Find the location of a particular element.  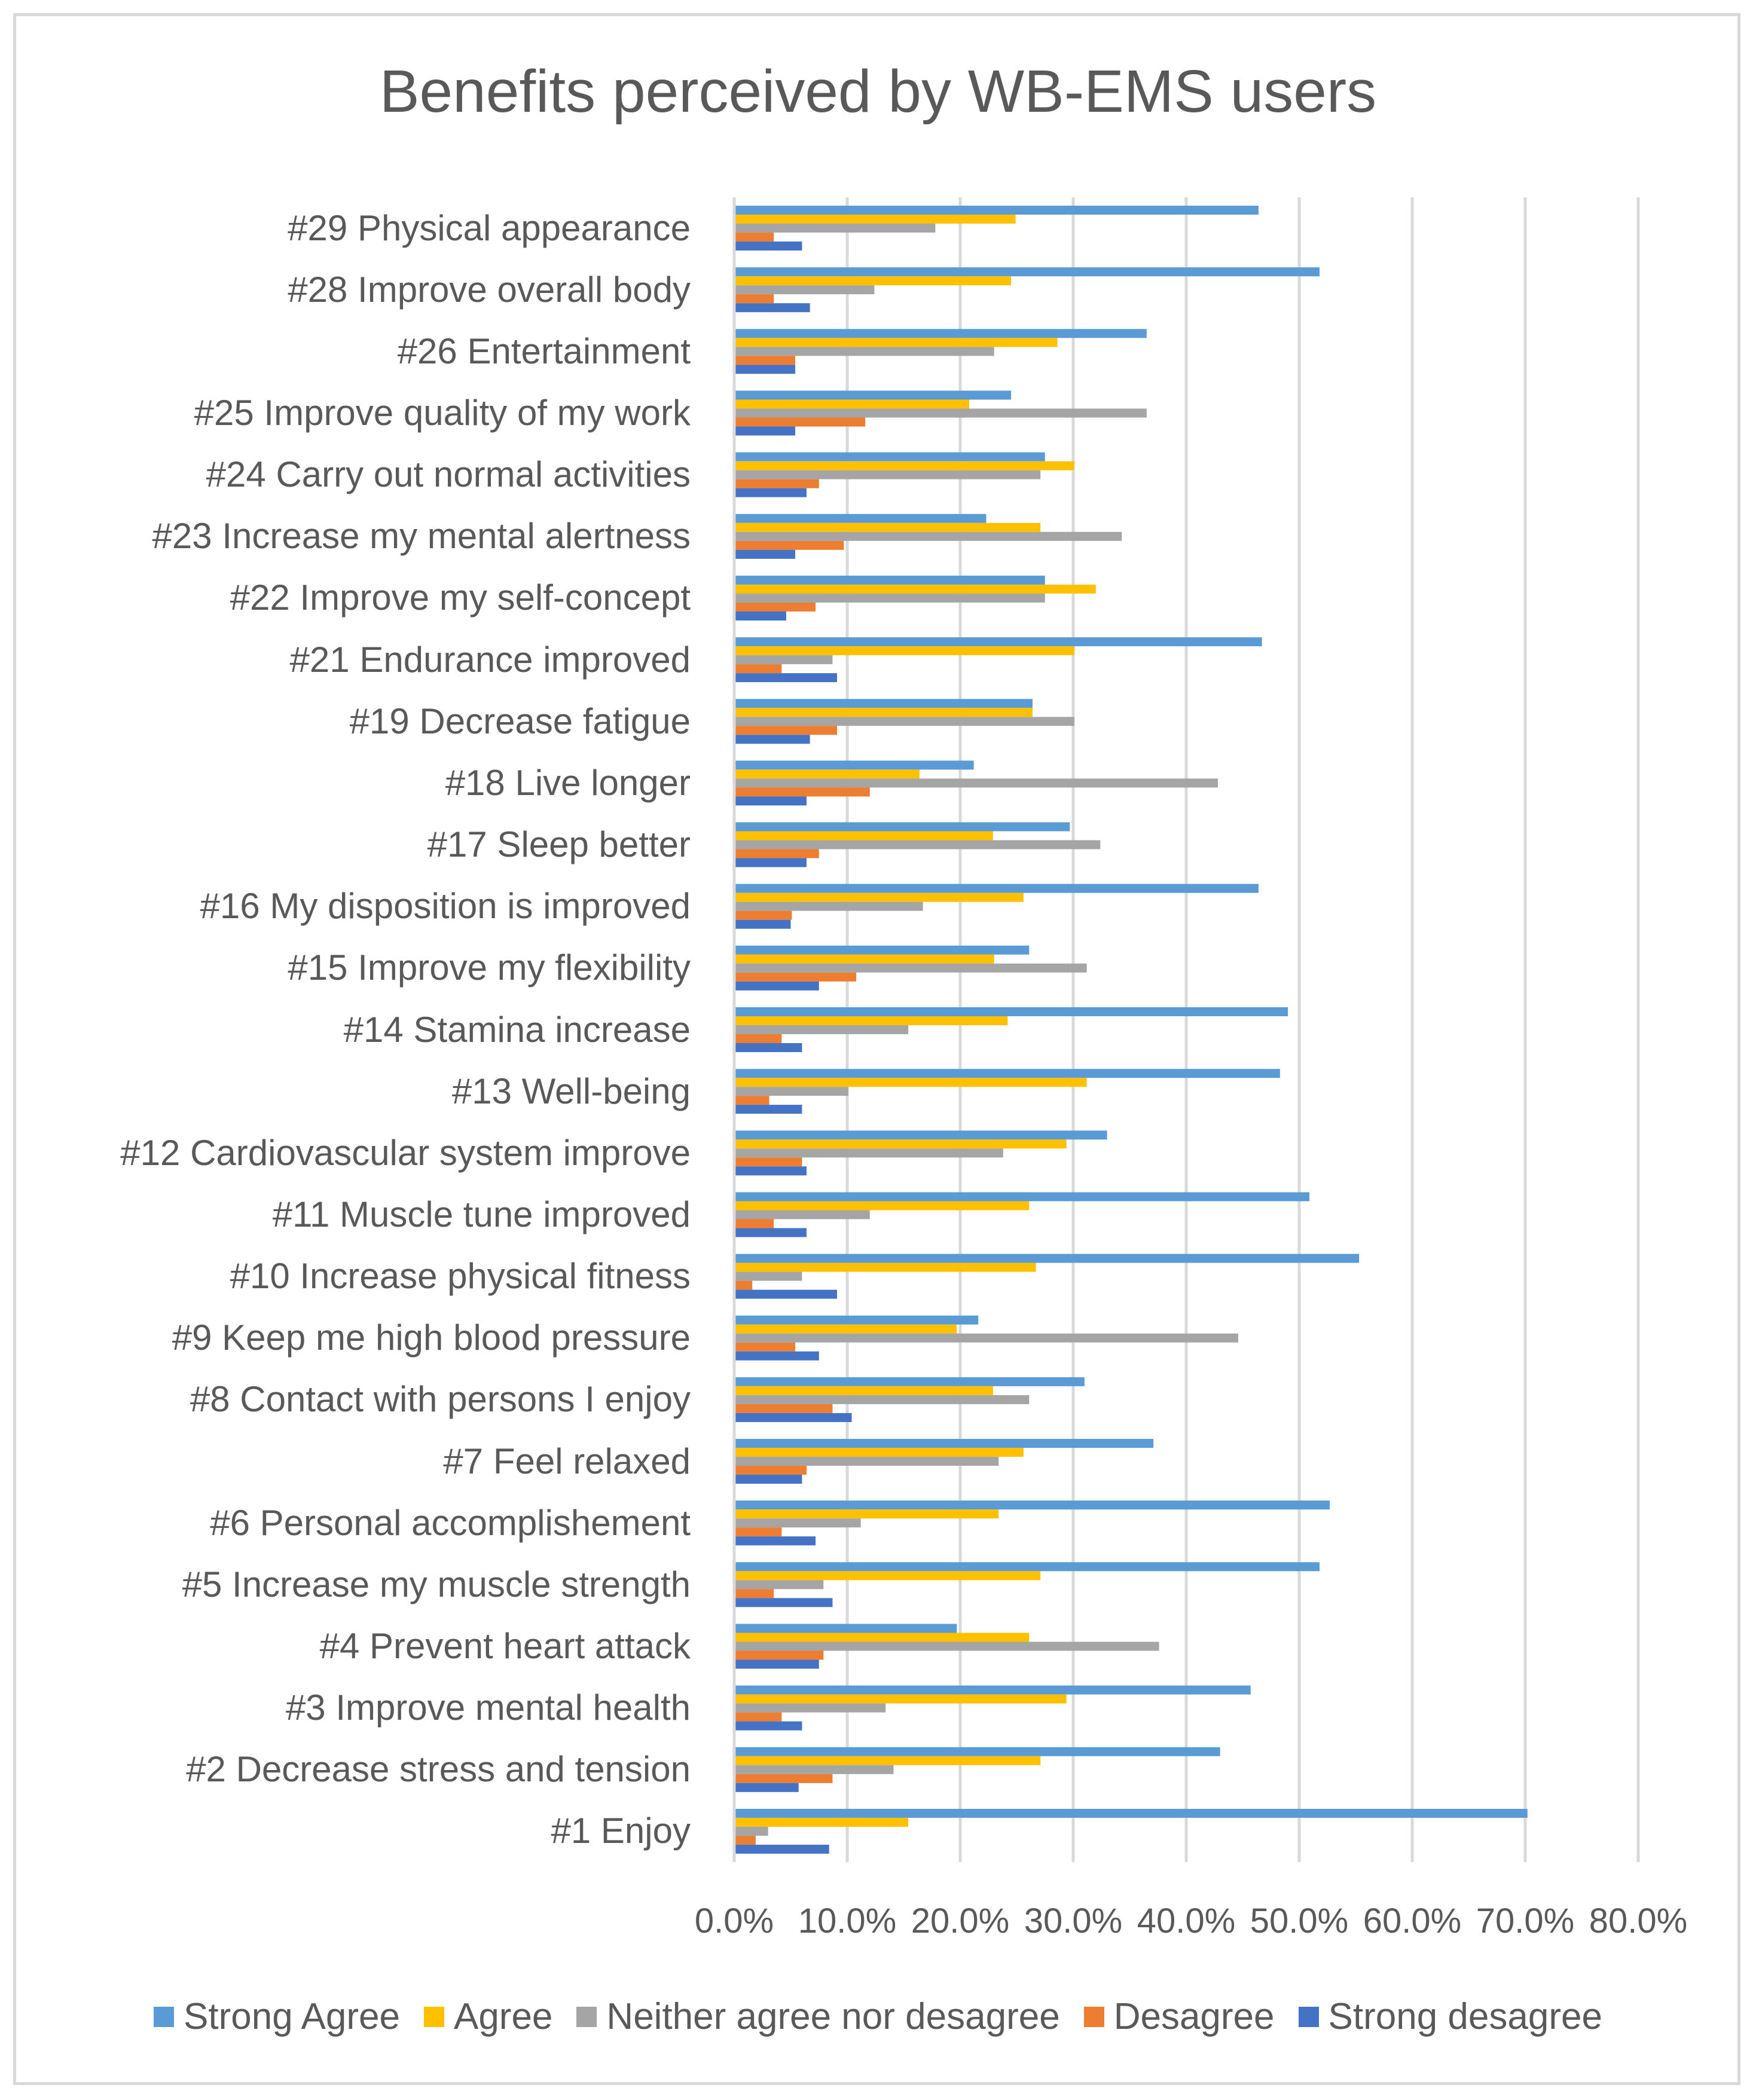

legend-item: Neither agree nor desagree is located at coordinates (818, 2016).